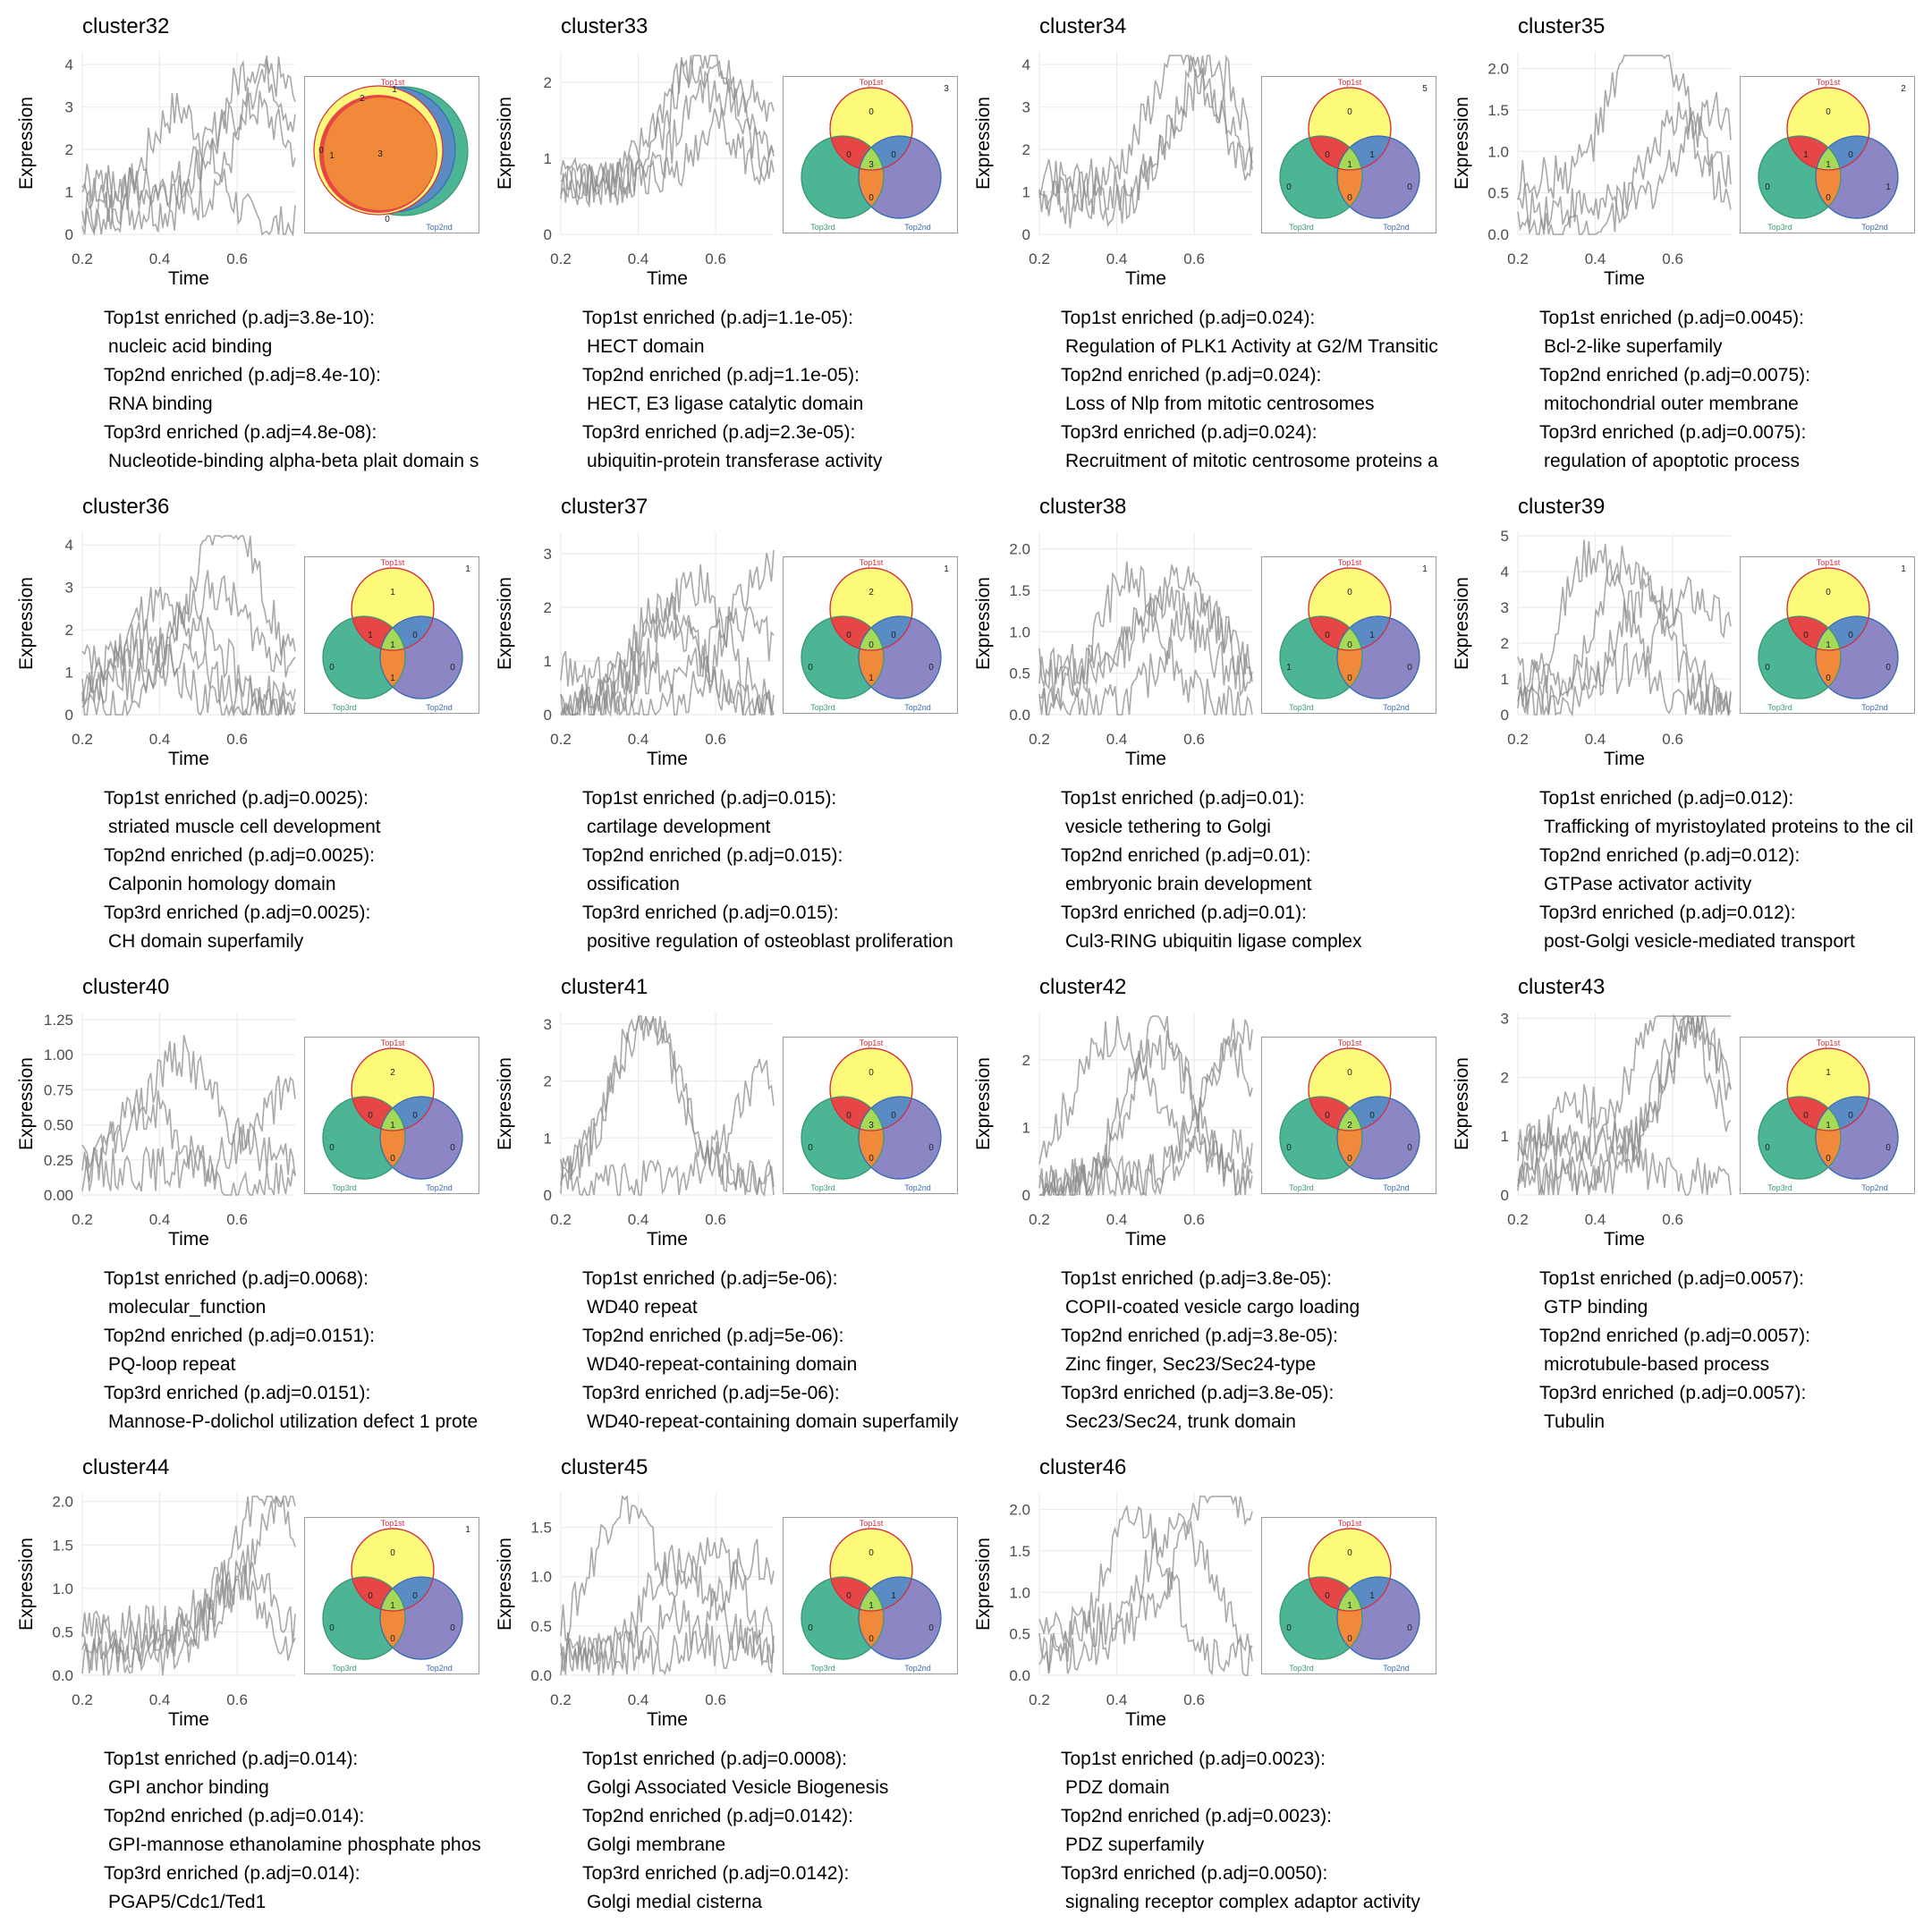  I want to click on enrichment-label: Top3rd enriched (p.adj=0.015):, so click(710, 912).